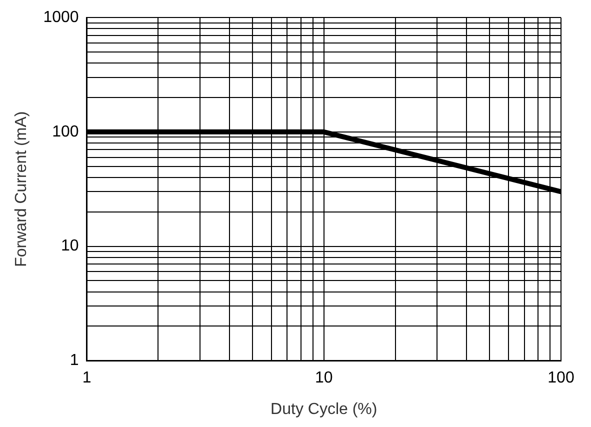 This screenshot has height=427, width=591. Describe the element at coordinates (87, 378) in the screenshot. I see `x-tick-label: 1` at that location.